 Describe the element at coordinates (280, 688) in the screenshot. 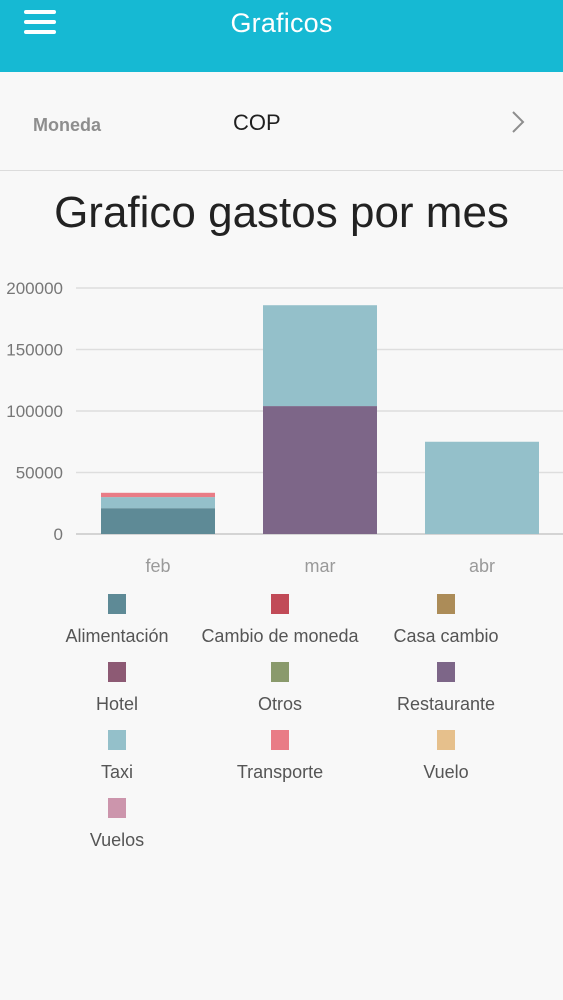

I see `legend-item: Otros` at that location.